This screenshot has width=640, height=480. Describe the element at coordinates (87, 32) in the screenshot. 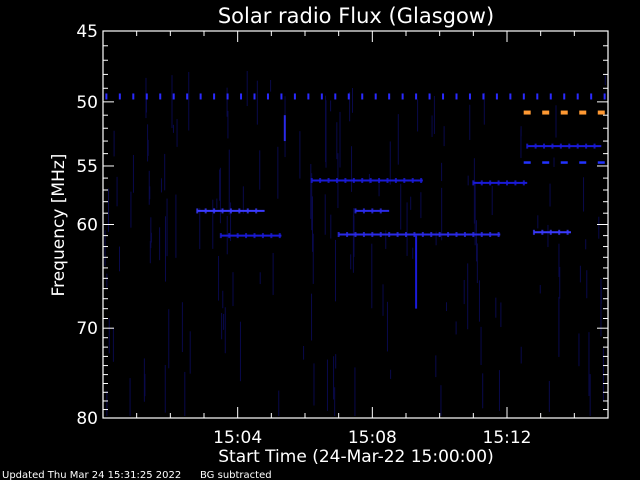

I see `y-tick-label: 45` at that location.